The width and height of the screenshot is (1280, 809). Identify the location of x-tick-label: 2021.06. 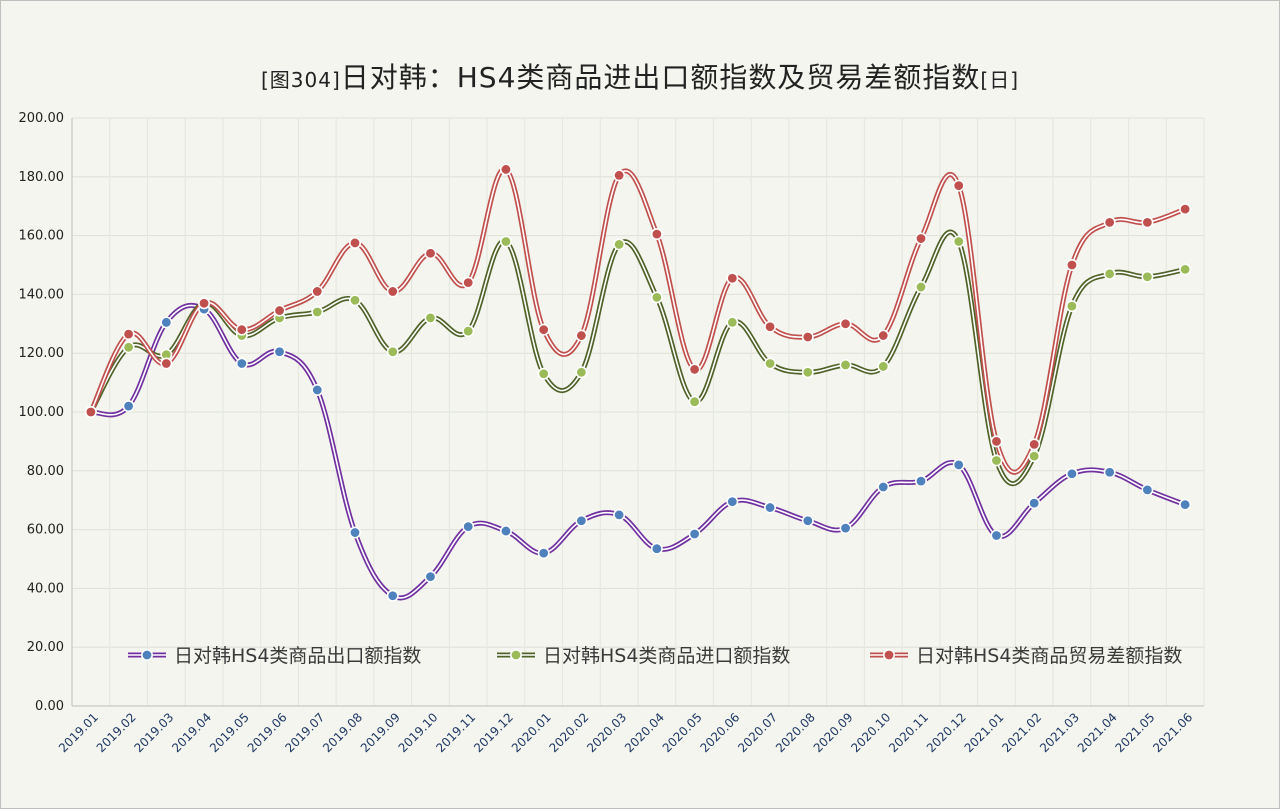
(1172, 732).